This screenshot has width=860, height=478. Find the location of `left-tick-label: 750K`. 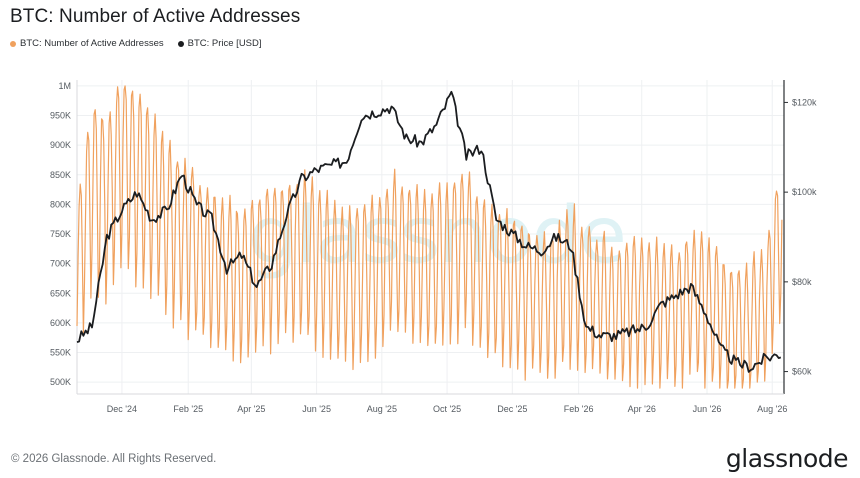

left-tick-label: 750K is located at coordinates (60, 234).